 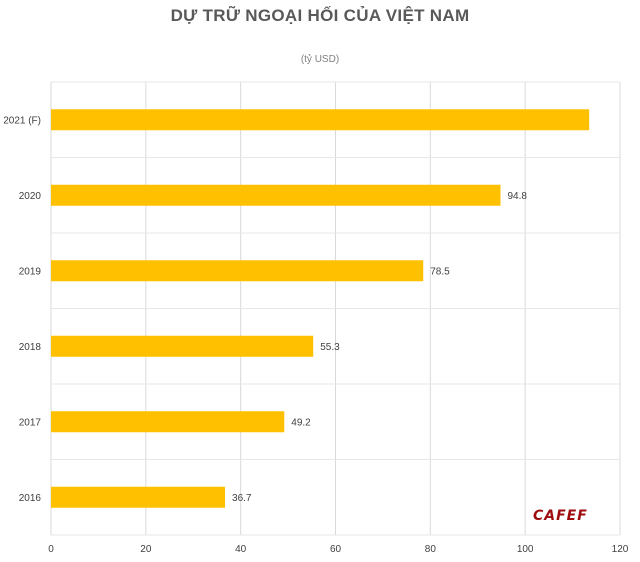 What do you see at coordinates (51, 549) in the screenshot?
I see `x-tick-label: 0` at bounding box center [51, 549].